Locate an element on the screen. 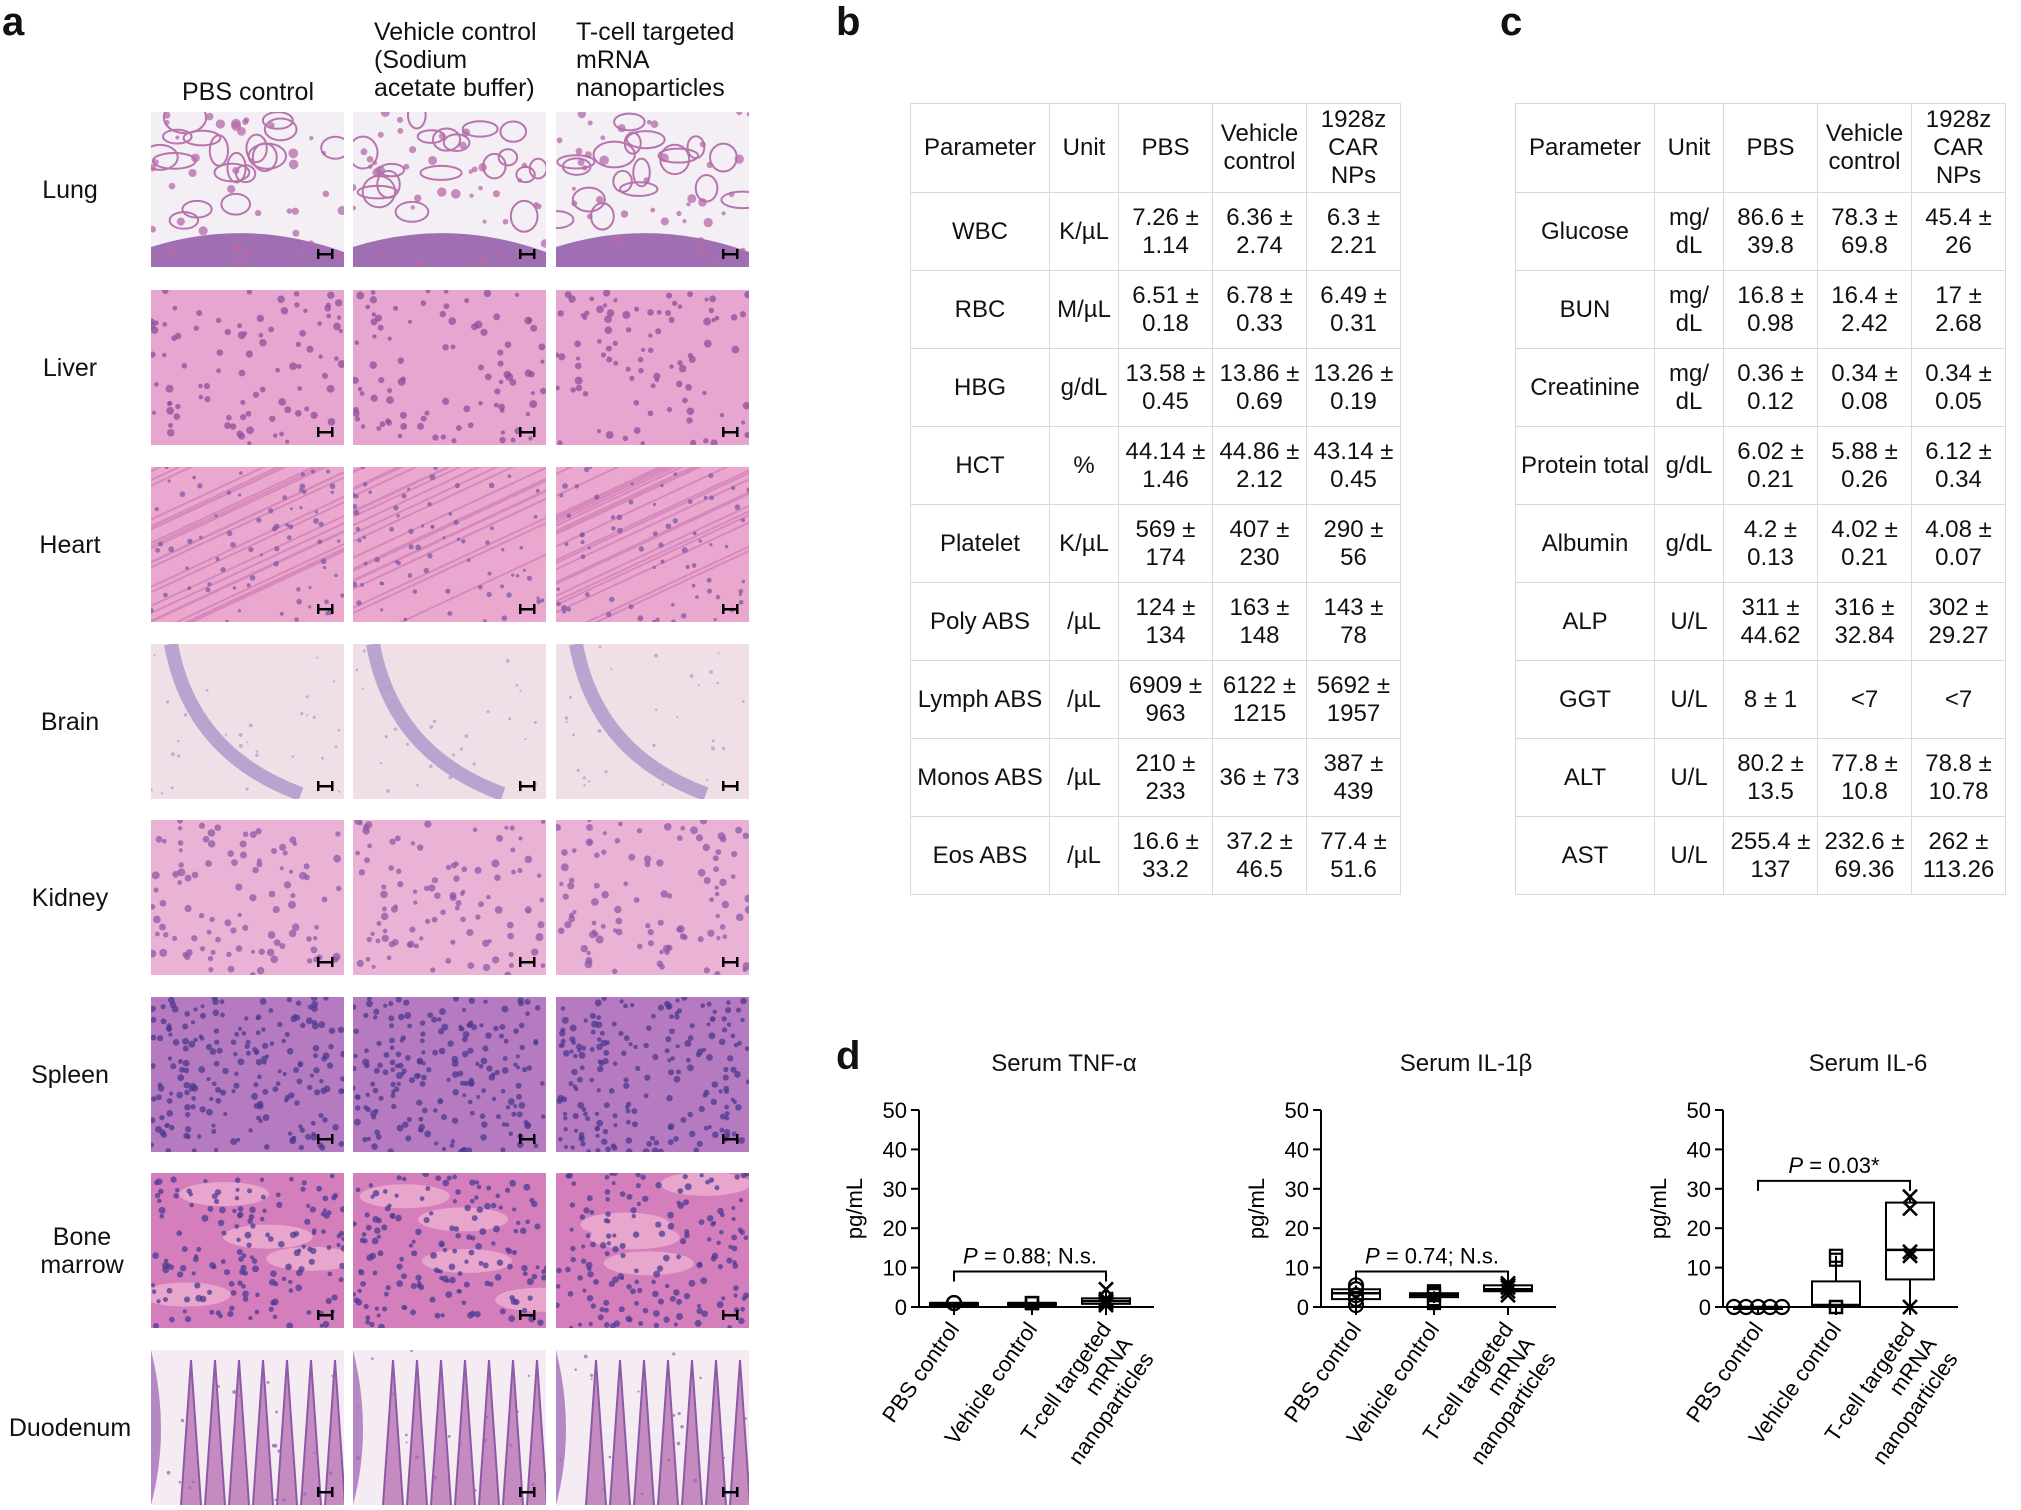  table-cell: 7.26 ± 1.14 is located at coordinates (1165, 231).